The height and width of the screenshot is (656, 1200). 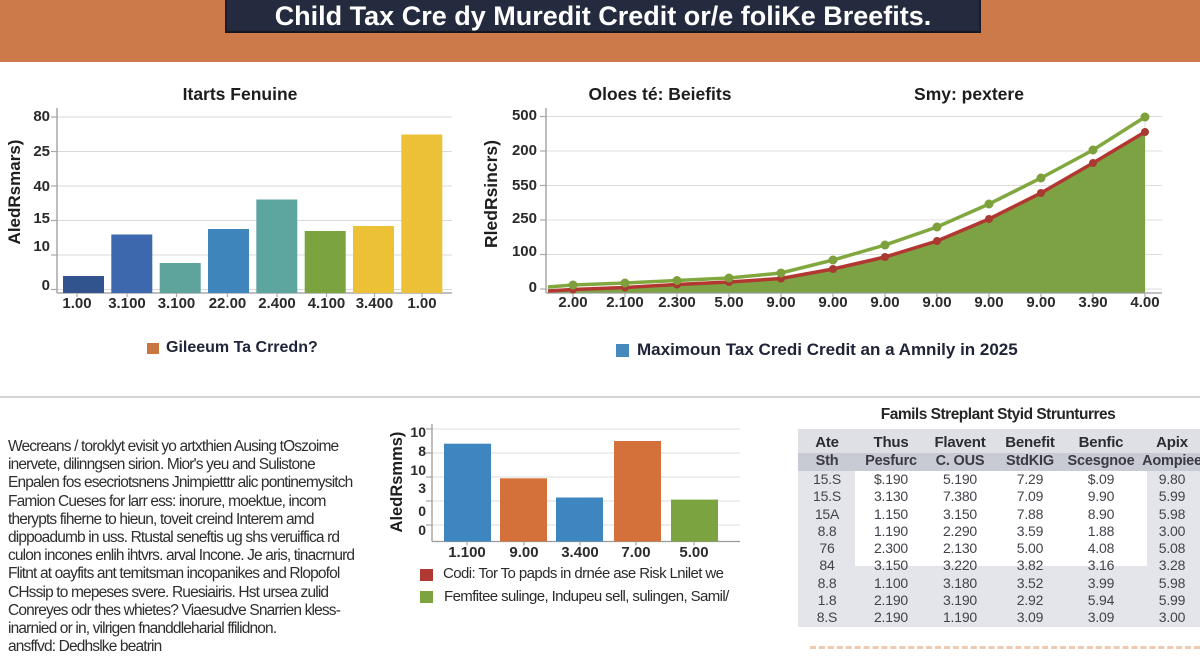 I want to click on svg-text: 2.300, so click(x=677, y=302).